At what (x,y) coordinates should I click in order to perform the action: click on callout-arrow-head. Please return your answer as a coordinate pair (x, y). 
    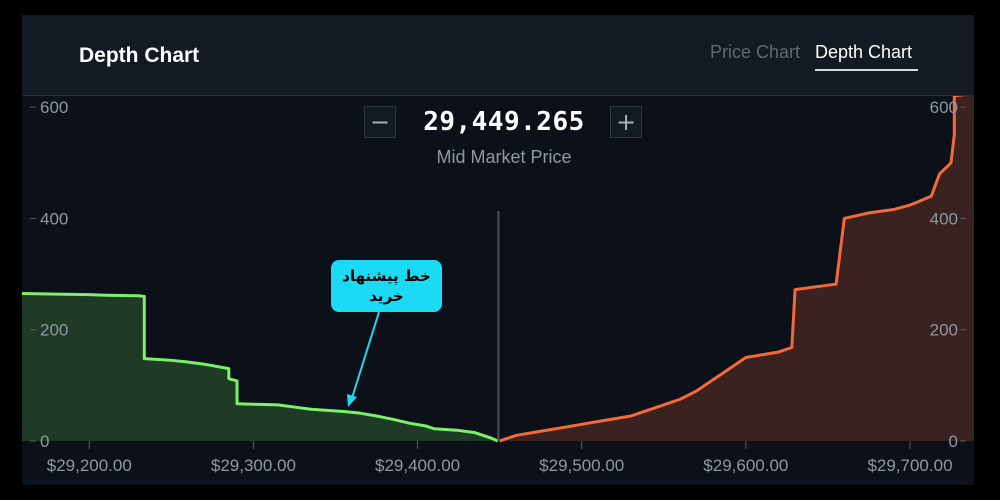
    Looking at the image, I should click on (352, 400).